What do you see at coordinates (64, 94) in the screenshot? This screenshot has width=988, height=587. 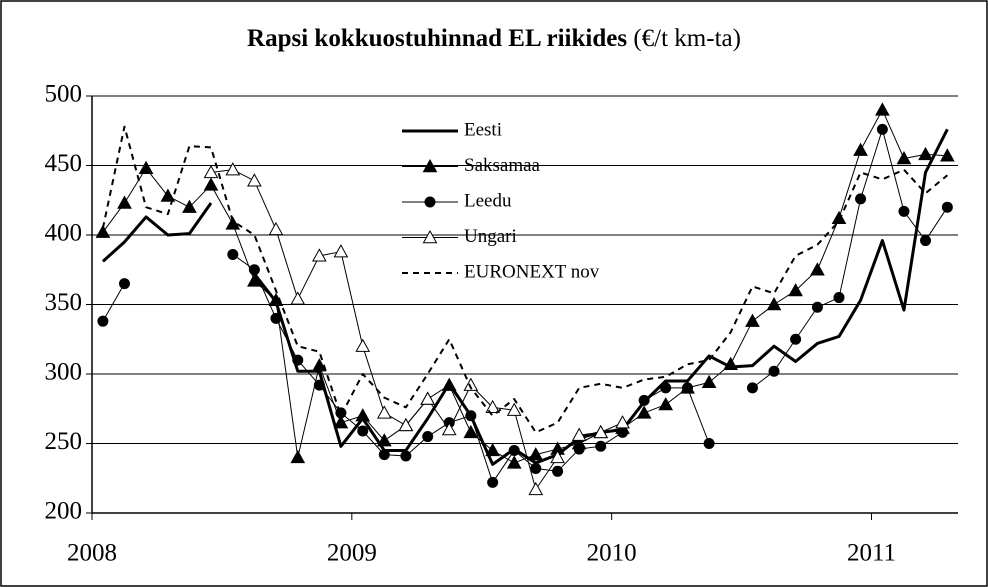 I see `y-tick-label: 500` at bounding box center [64, 94].